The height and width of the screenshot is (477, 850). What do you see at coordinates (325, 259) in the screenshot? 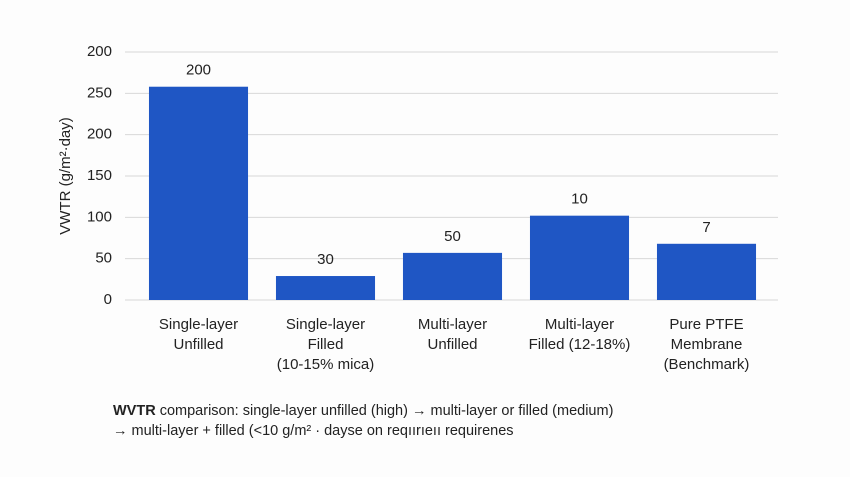
I see `data-label: 30` at bounding box center [325, 259].